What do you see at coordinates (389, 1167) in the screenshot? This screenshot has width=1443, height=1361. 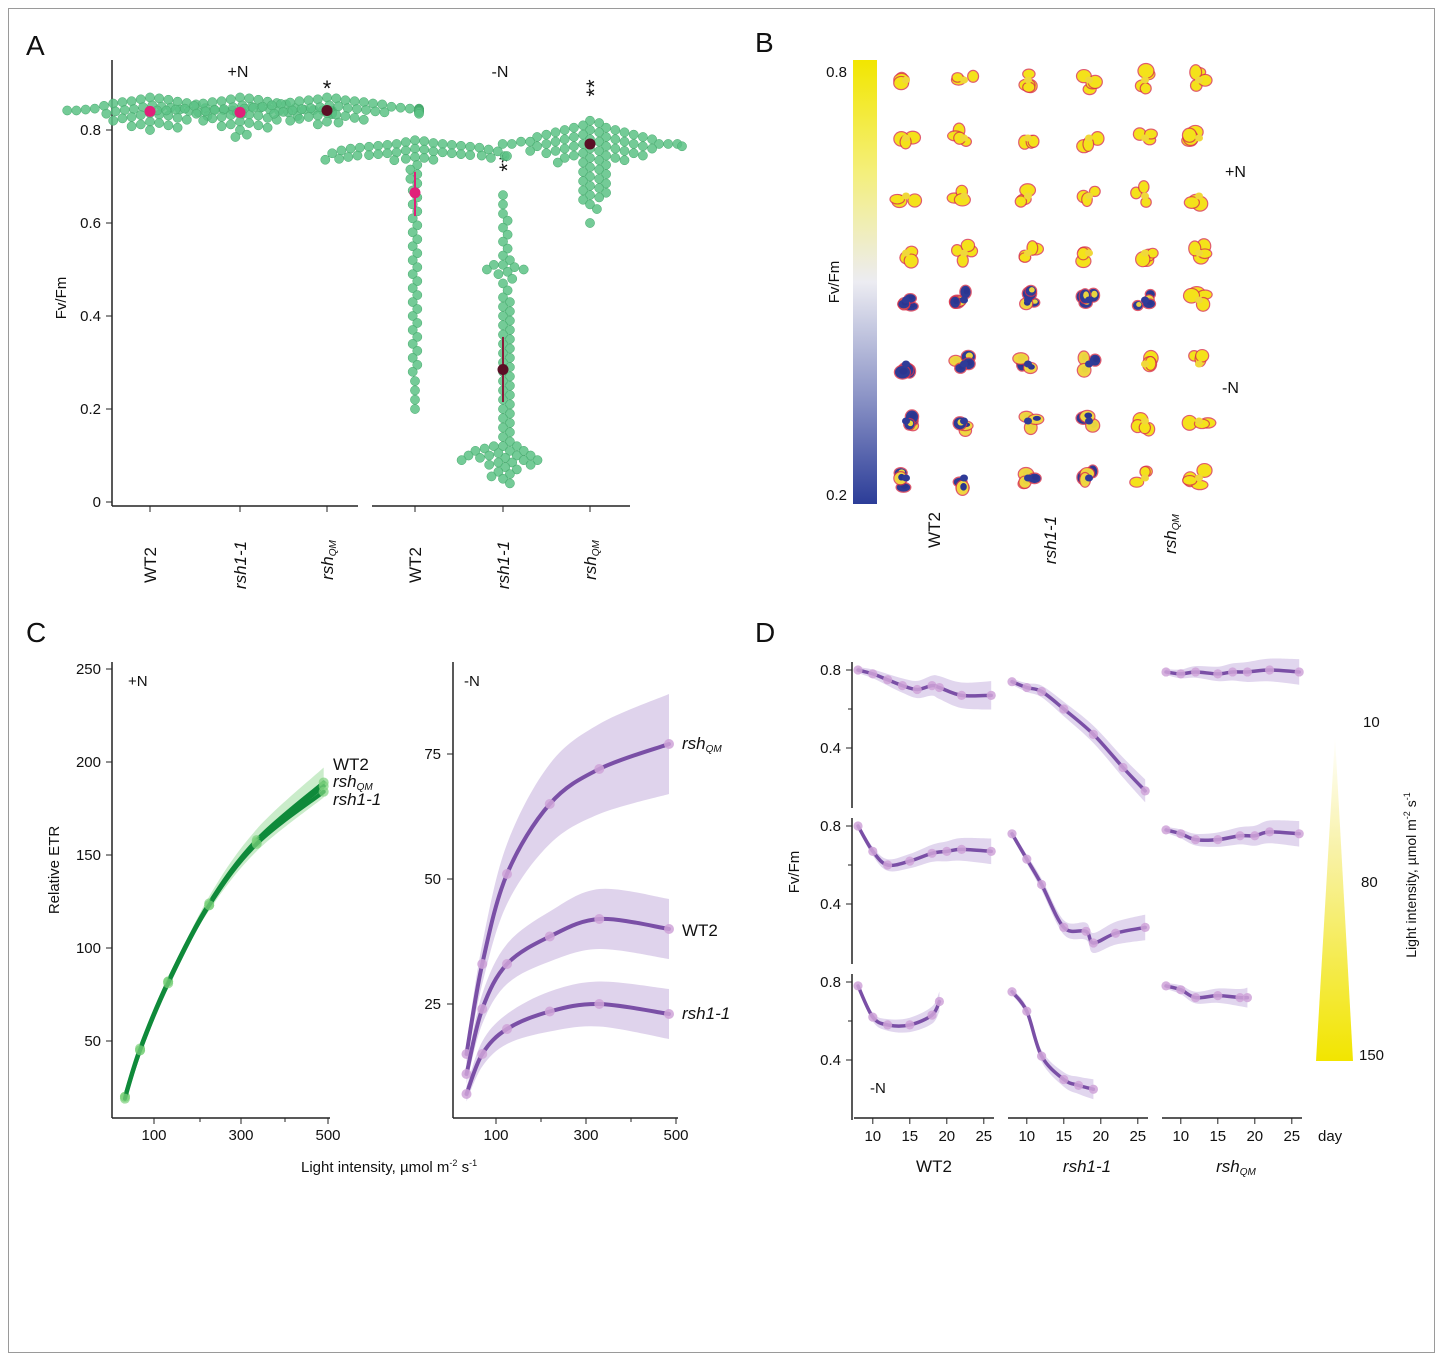 I see `c-xlabel: Light intensity, µmol m-2 s-1` at bounding box center [389, 1167].